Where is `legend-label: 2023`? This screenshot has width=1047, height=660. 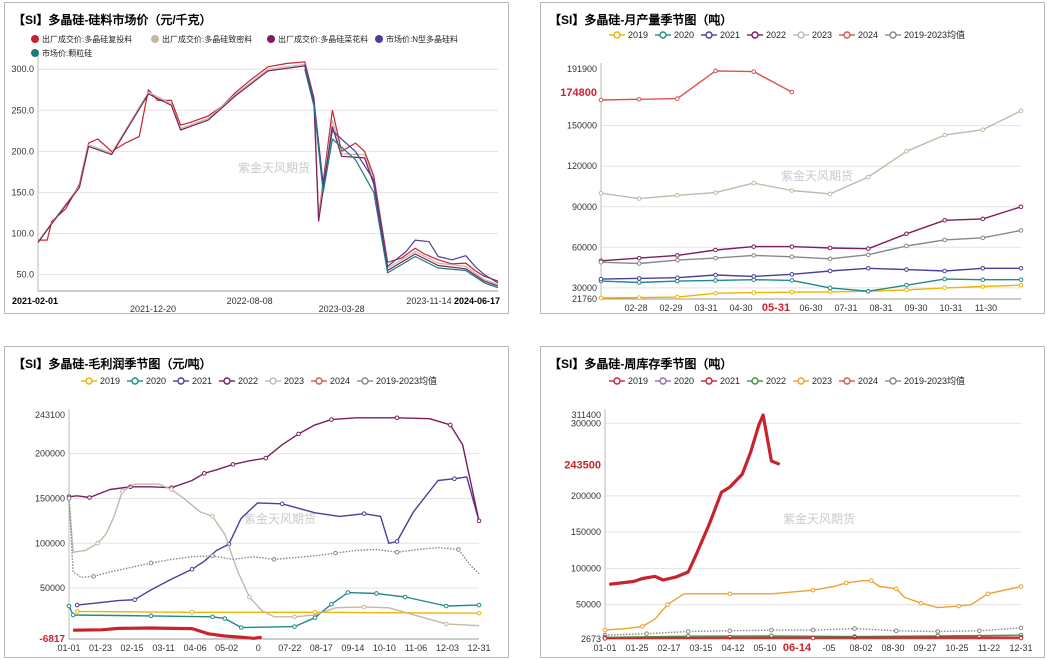 legend-label: 2023 is located at coordinates (822, 35).